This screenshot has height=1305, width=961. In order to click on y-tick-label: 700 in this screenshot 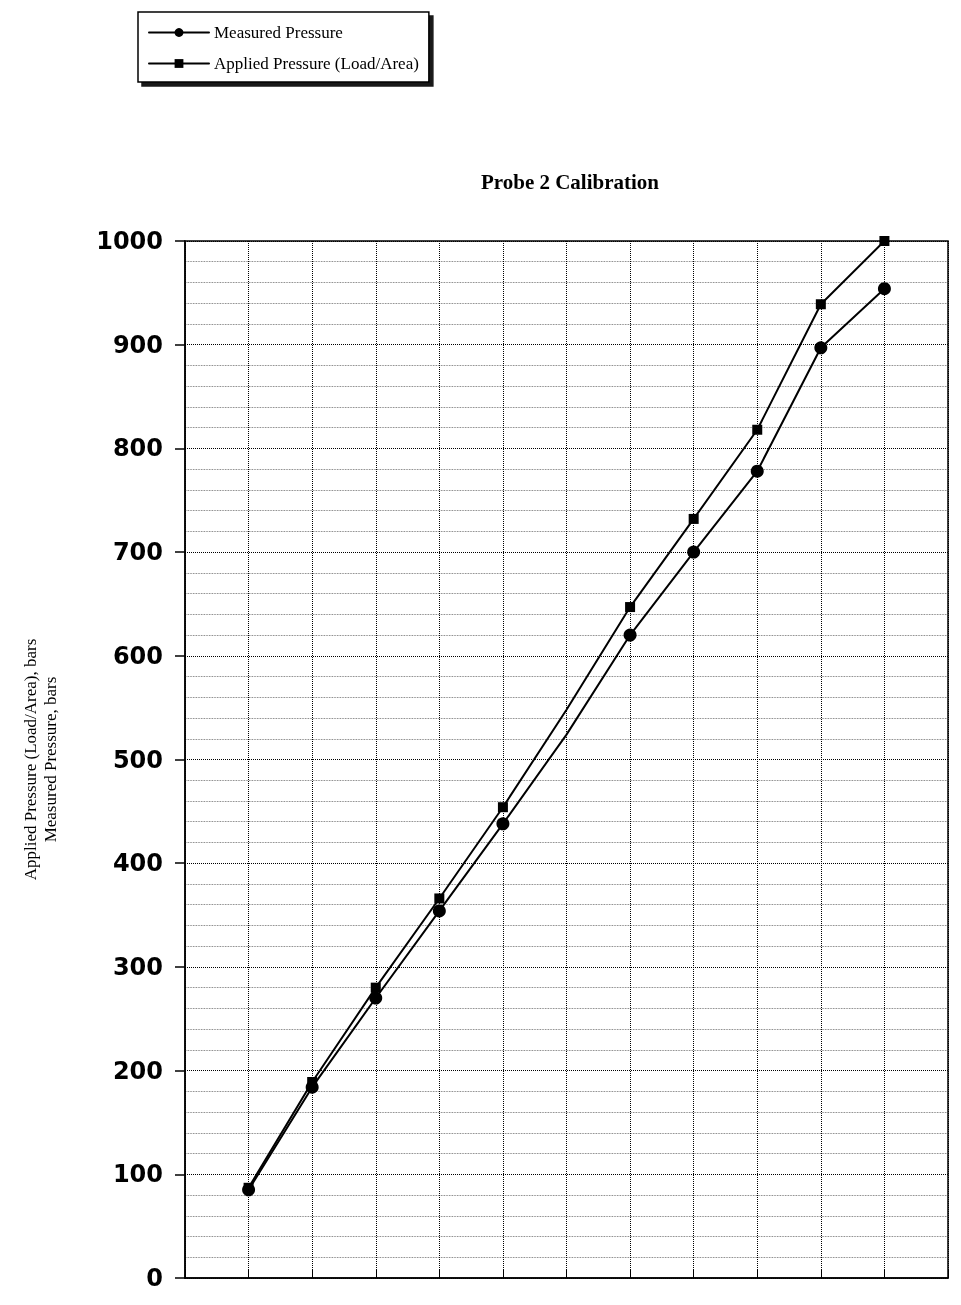, I will do `click(137, 552)`.